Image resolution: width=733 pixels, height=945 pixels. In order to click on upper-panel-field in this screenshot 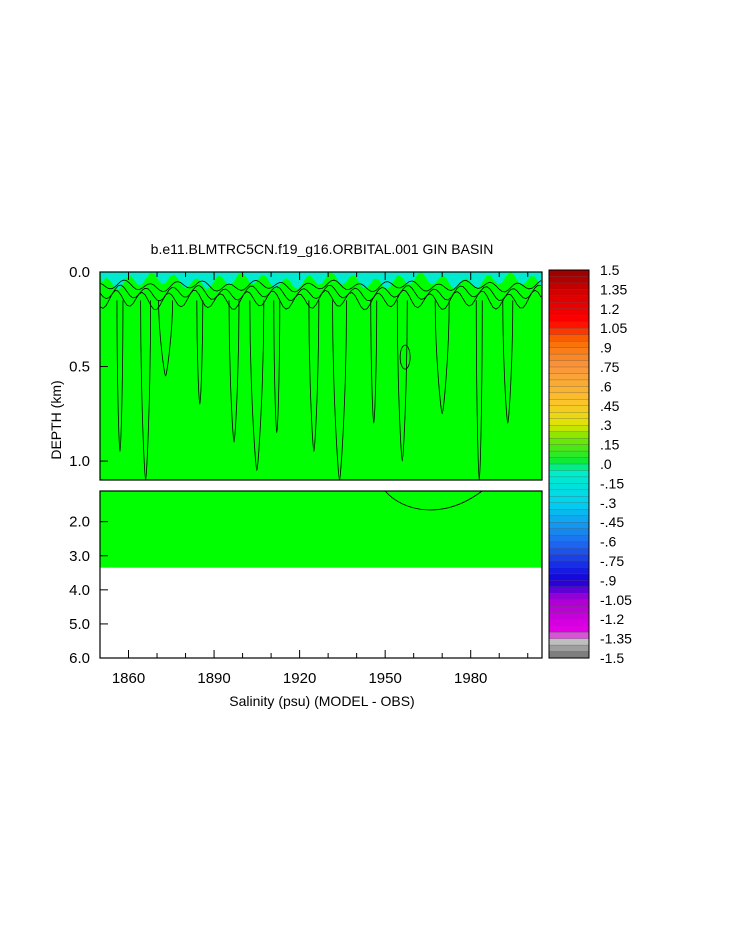, I will do `click(321, 376)`.